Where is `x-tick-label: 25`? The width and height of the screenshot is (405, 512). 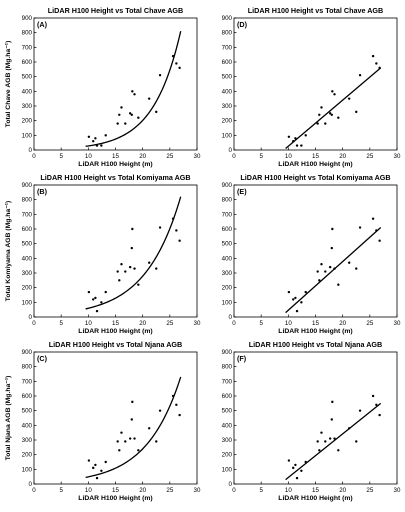 x-tick-label: 25 is located at coordinates (169, 490).